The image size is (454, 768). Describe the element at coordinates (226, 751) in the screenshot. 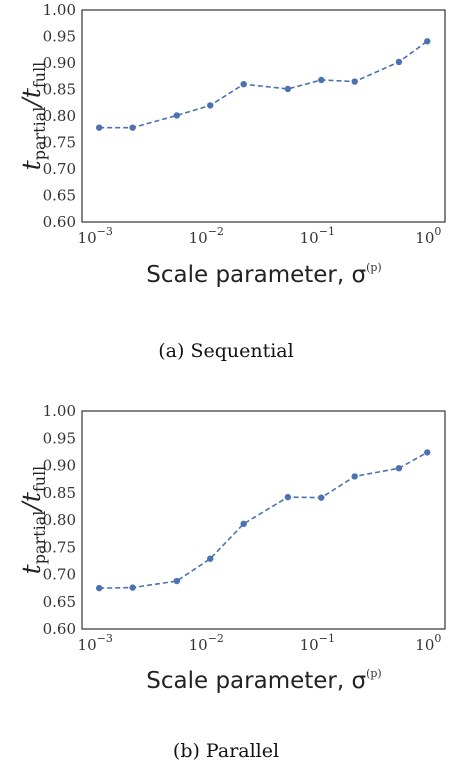

I see `panel-caption: (b) Parallel` at that location.